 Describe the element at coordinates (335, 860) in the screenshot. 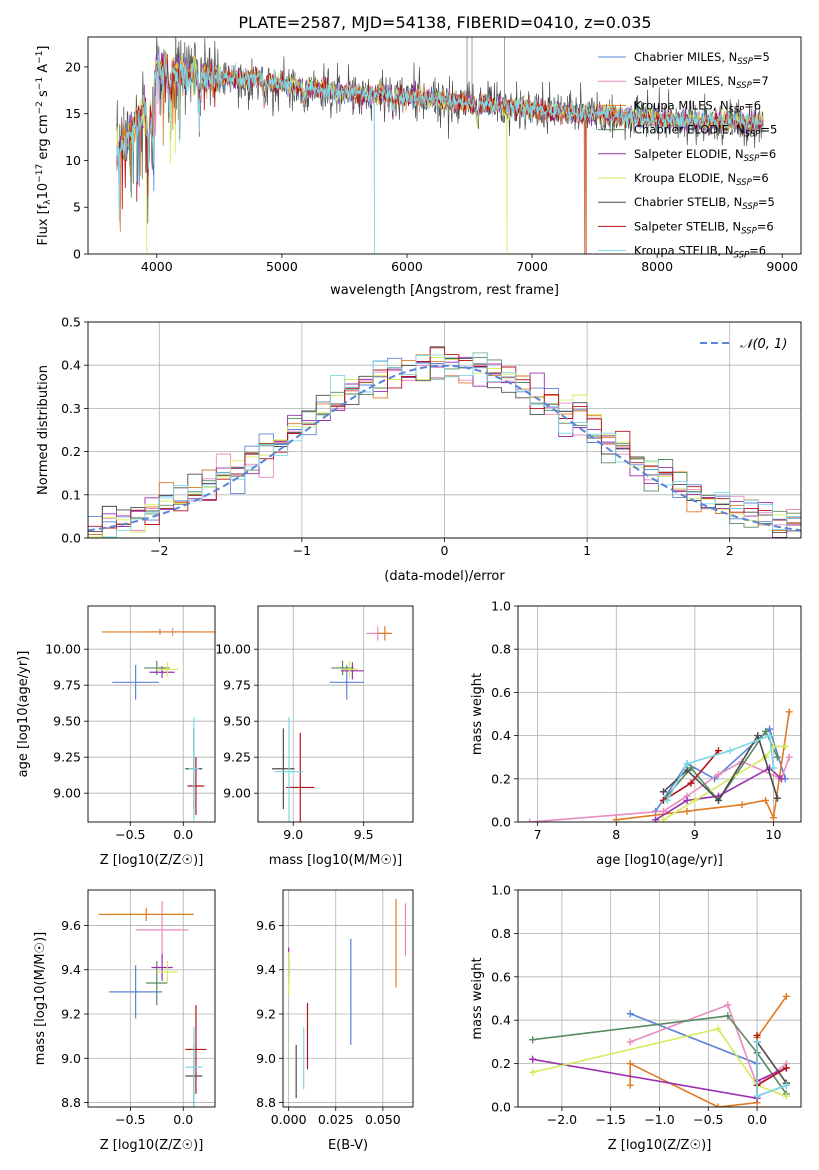

I see `age-vs-mass-x-label: mass [log10(M/M☉)]` at that location.